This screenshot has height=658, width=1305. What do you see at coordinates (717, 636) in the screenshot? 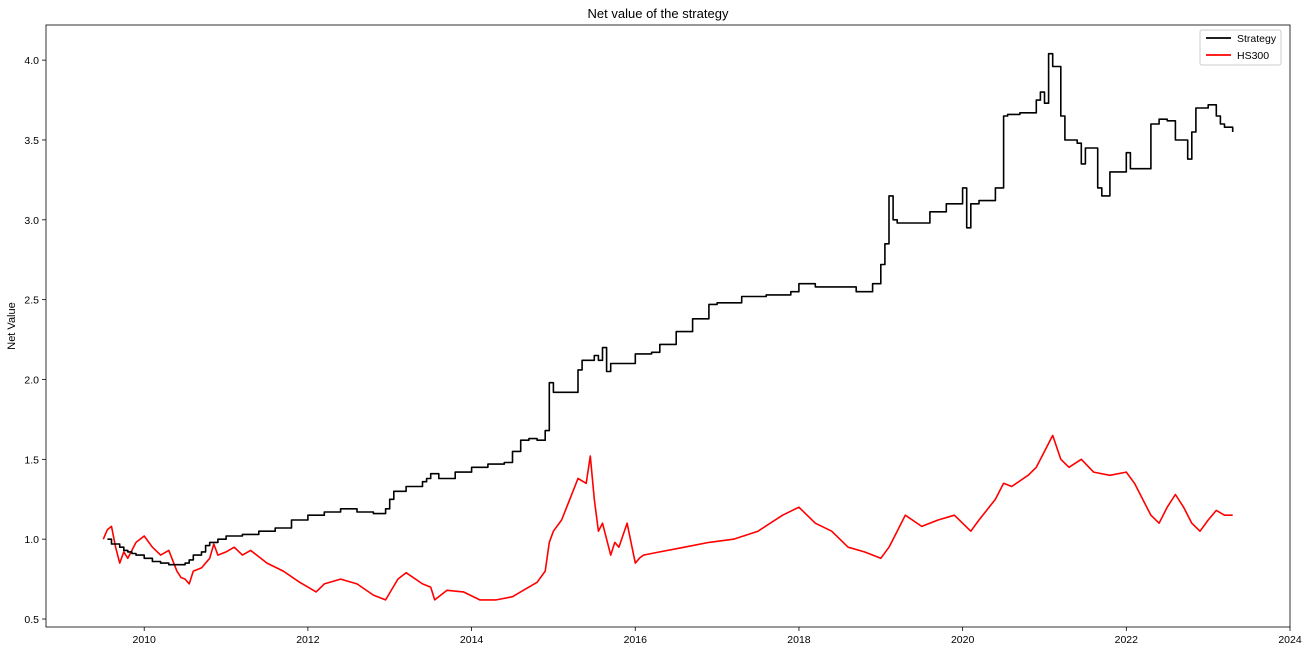
I see `x-axis: 2010 2012 2014 2016 2018 2020 2022 2024` at bounding box center [717, 636].